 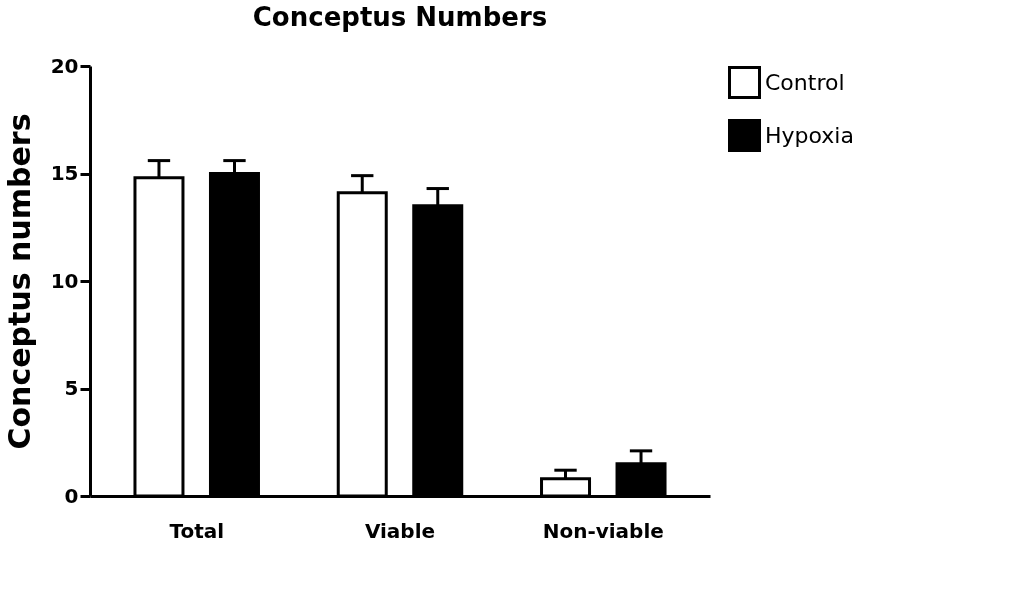 I want to click on legend-label: Control, so click(x=805, y=82).